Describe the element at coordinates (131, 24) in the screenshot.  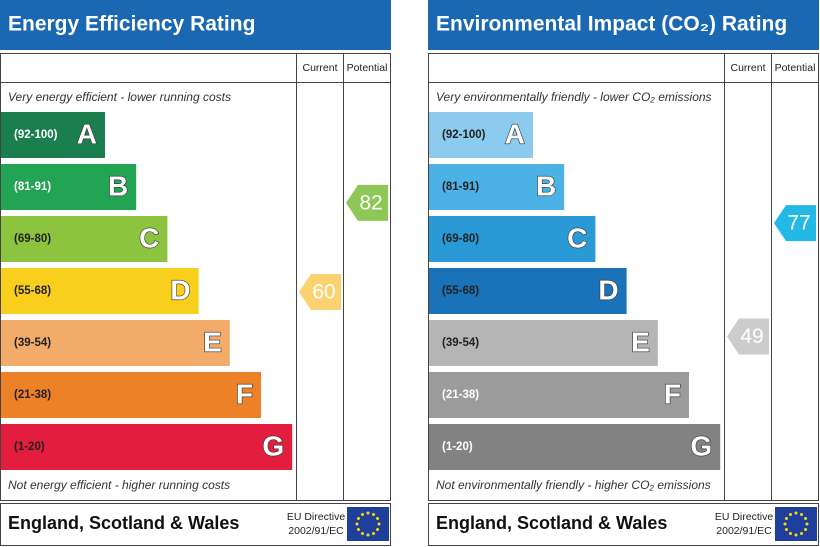
I see `panel-title: Energy Efficiency Rating` at that location.